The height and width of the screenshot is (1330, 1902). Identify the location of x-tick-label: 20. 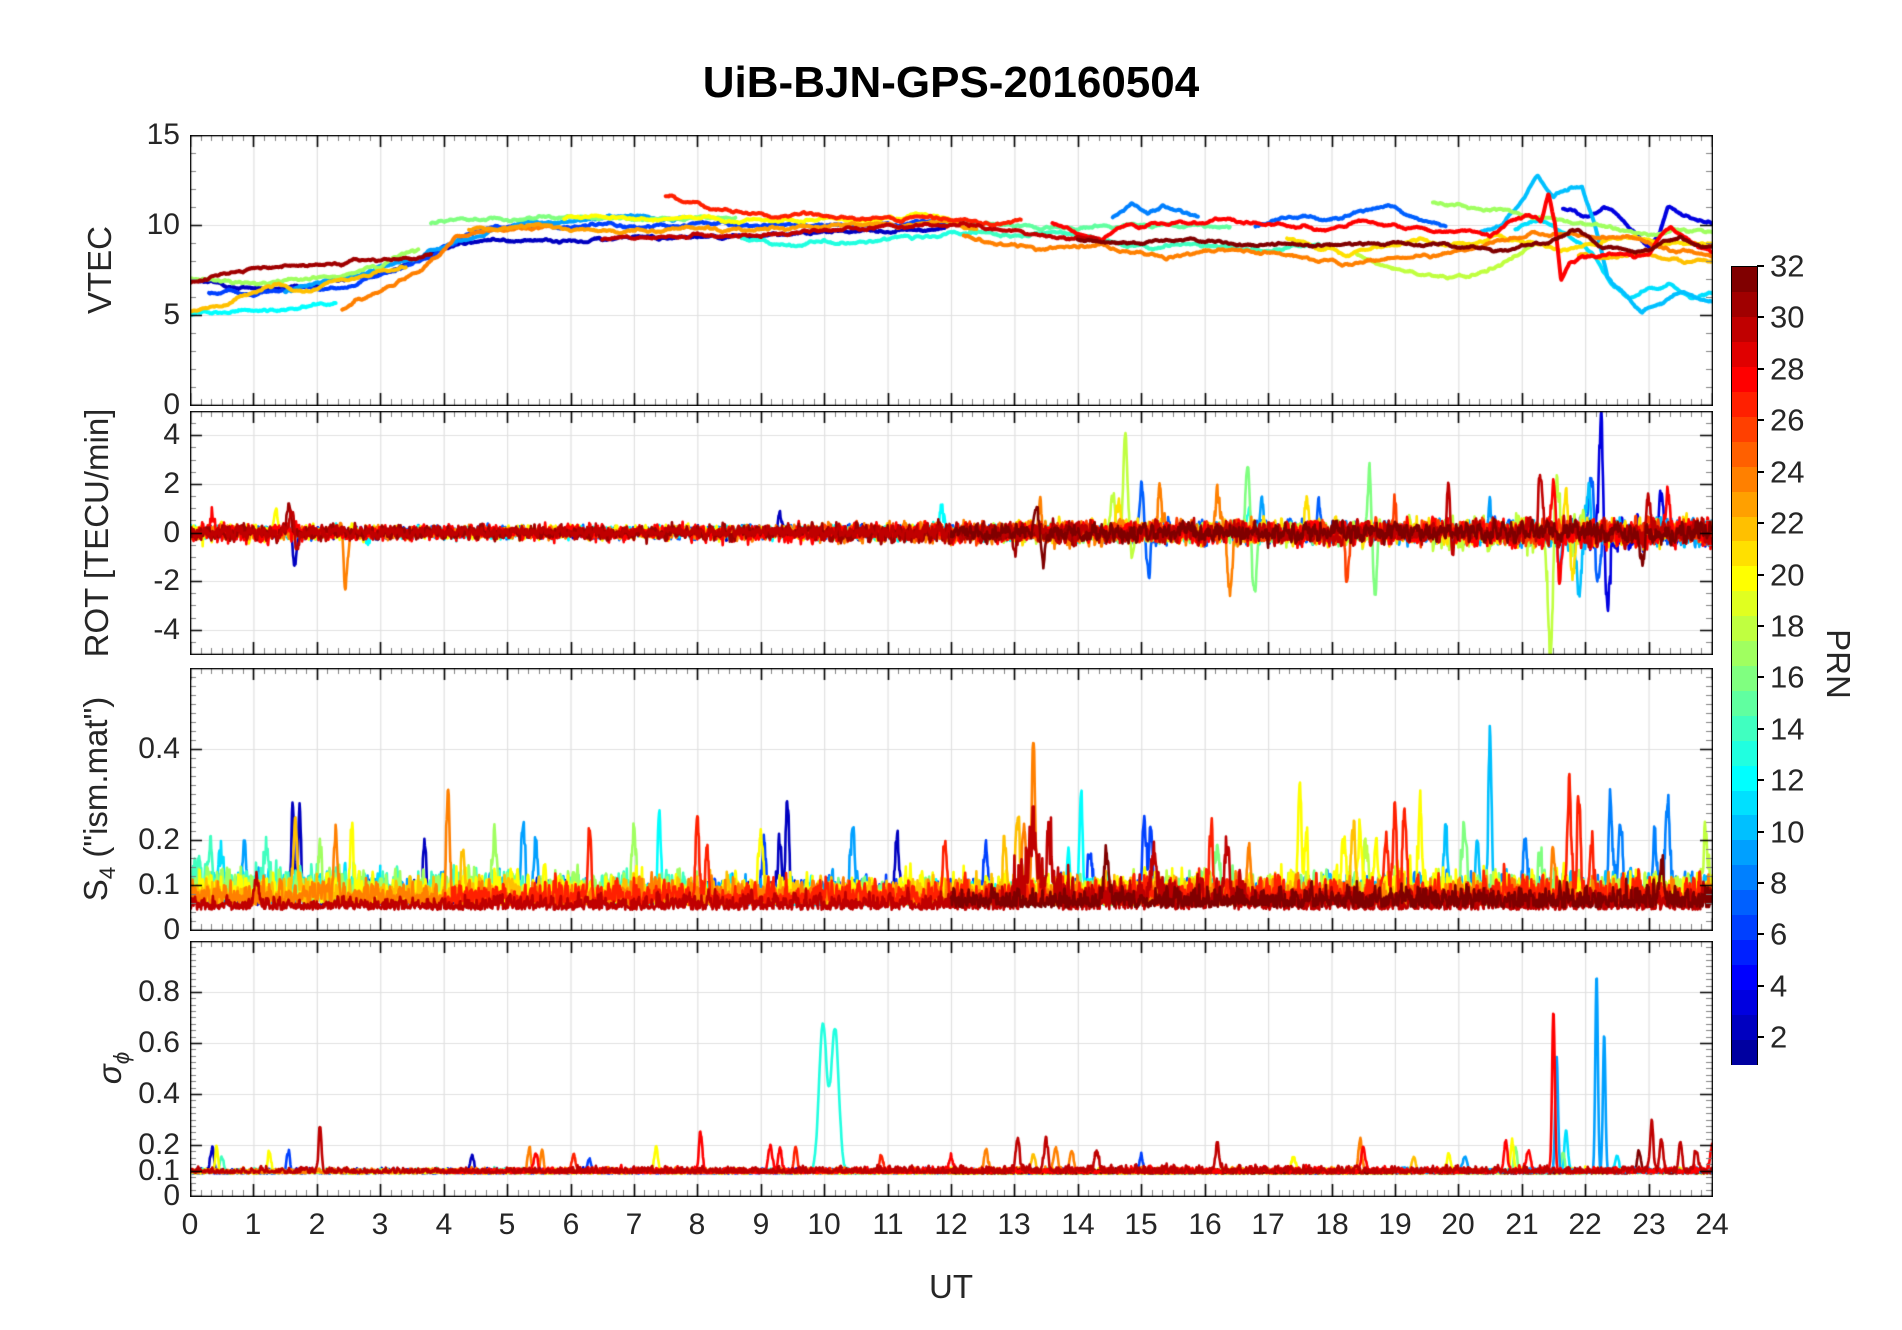
(1458, 1224).